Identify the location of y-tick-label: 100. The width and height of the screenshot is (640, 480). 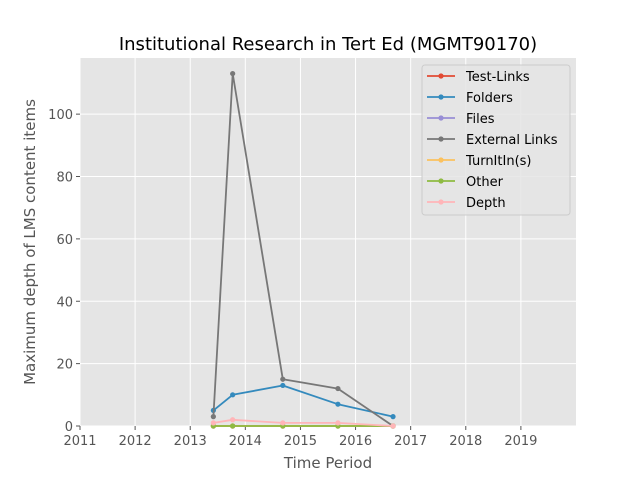
(60, 115).